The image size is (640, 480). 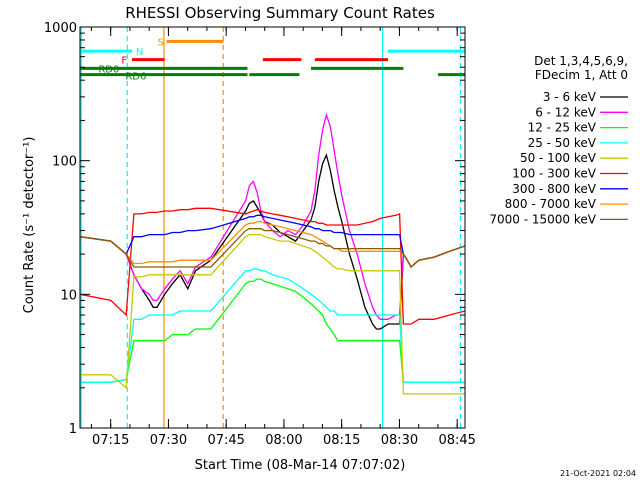 What do you see at coordinates (225, 440) in the screenshot?
I see `x-tick-label: 07:45` at bounding box center [225, 440].